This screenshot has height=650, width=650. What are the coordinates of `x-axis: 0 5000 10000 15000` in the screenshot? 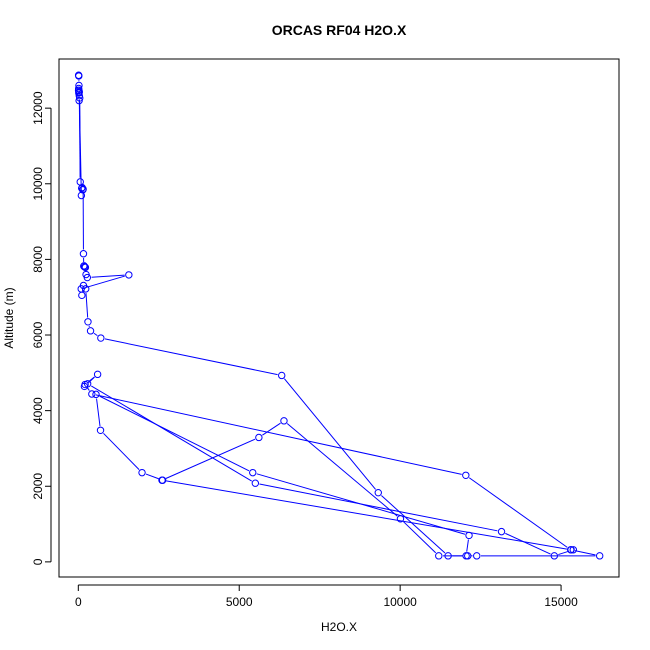 It's located at (326, 596).